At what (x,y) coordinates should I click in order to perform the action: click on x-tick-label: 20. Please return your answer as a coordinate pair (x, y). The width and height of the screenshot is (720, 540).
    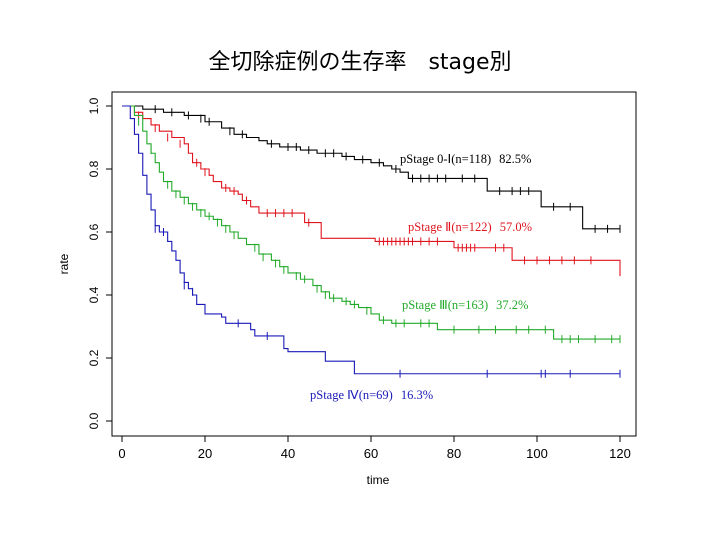
    Looking at the image, I should click on (205, 453).